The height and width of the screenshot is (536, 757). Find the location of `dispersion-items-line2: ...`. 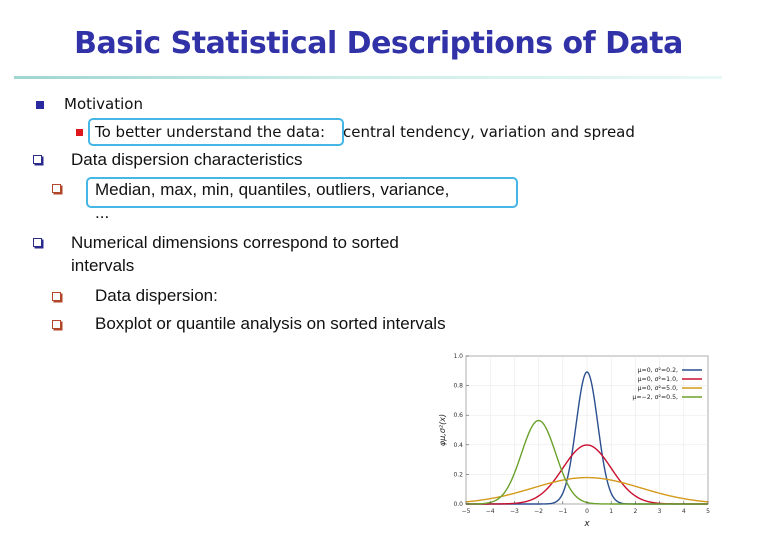

dispersion-items-line2: ... is located at coordinates (102, 212).